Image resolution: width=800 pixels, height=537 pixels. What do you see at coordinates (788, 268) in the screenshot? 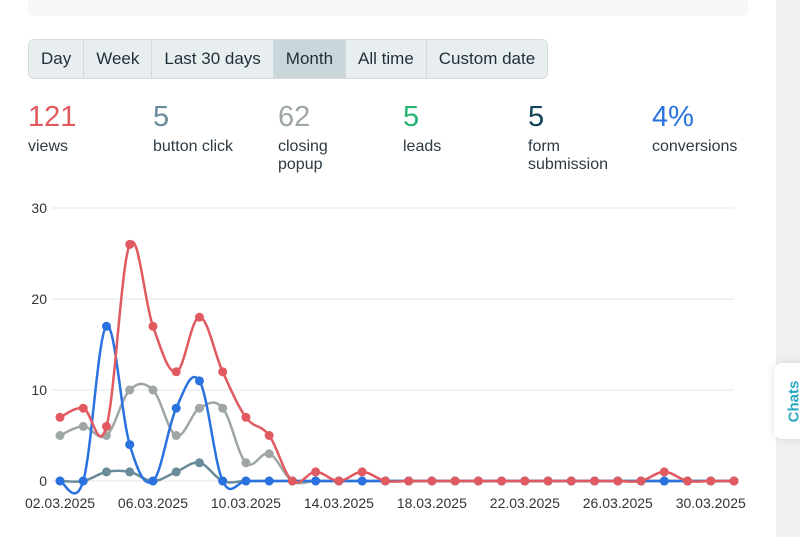
I see `page-scrollbar` at bounding box center [788, 268].